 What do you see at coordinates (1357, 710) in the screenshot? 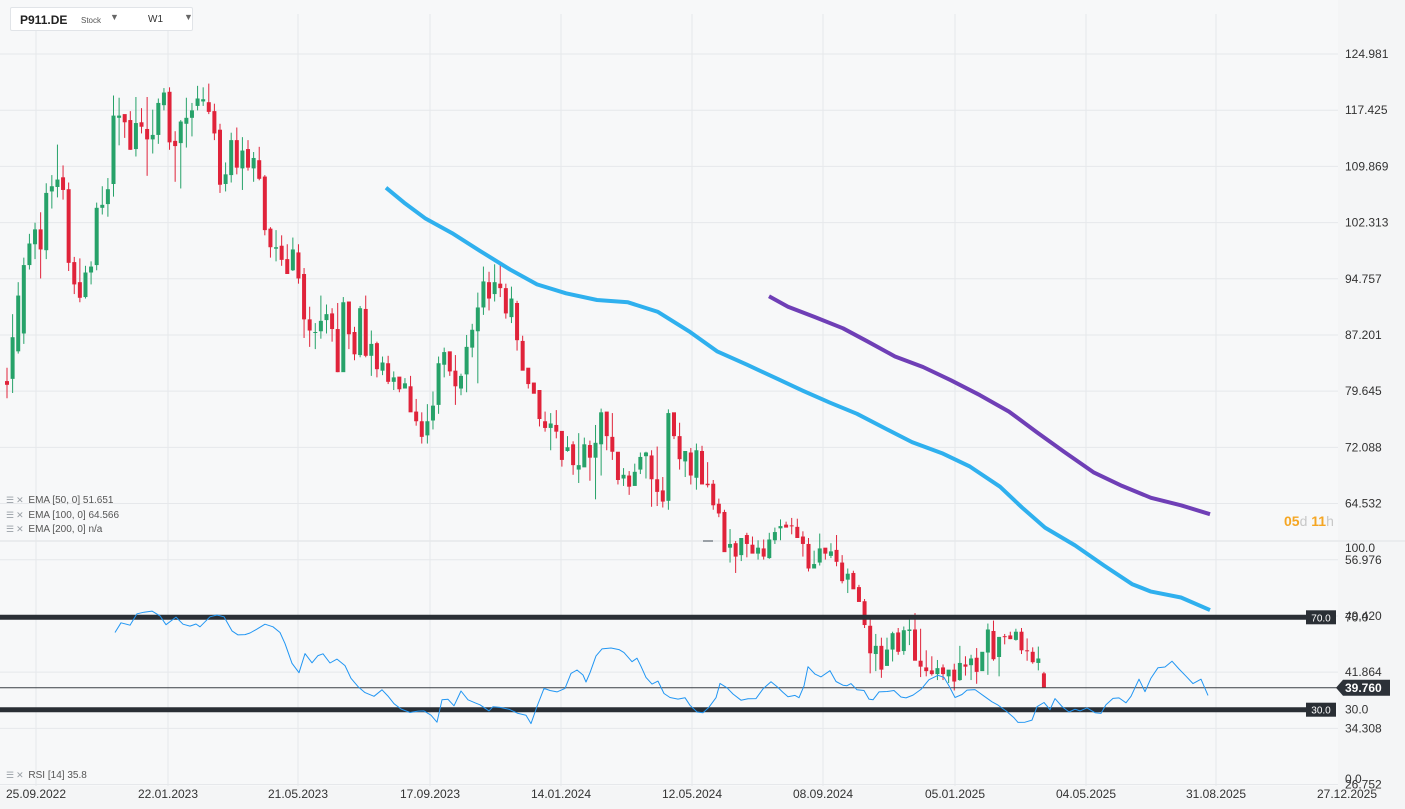
I see `rsi-axis-label: 30.0` at bounding box center [1357, 710].